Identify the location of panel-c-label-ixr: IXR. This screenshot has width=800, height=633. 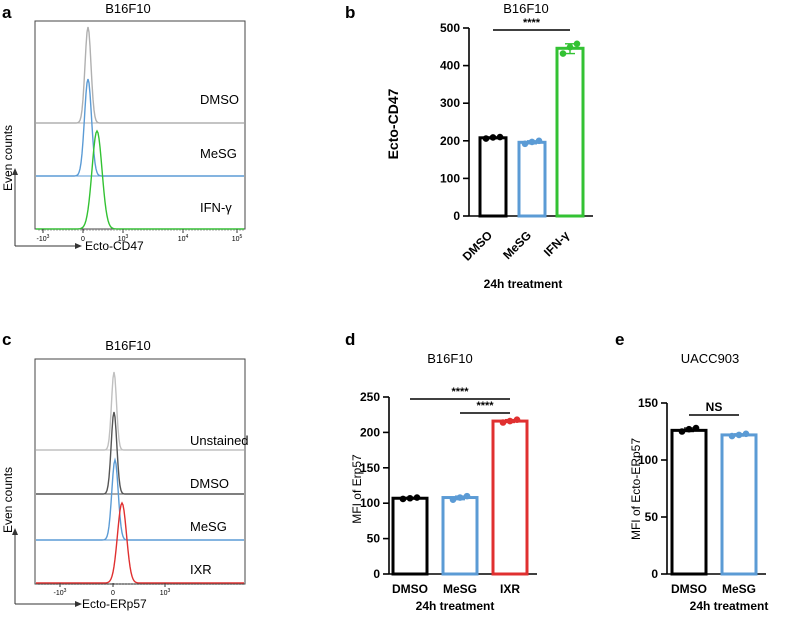
(201, 569).